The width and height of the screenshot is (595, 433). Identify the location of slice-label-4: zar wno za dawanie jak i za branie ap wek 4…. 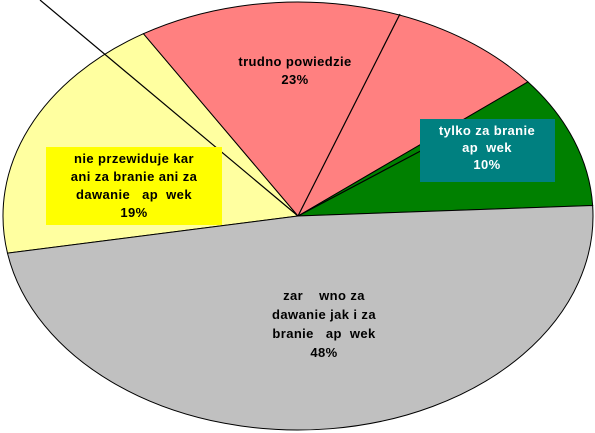
(324, 324).